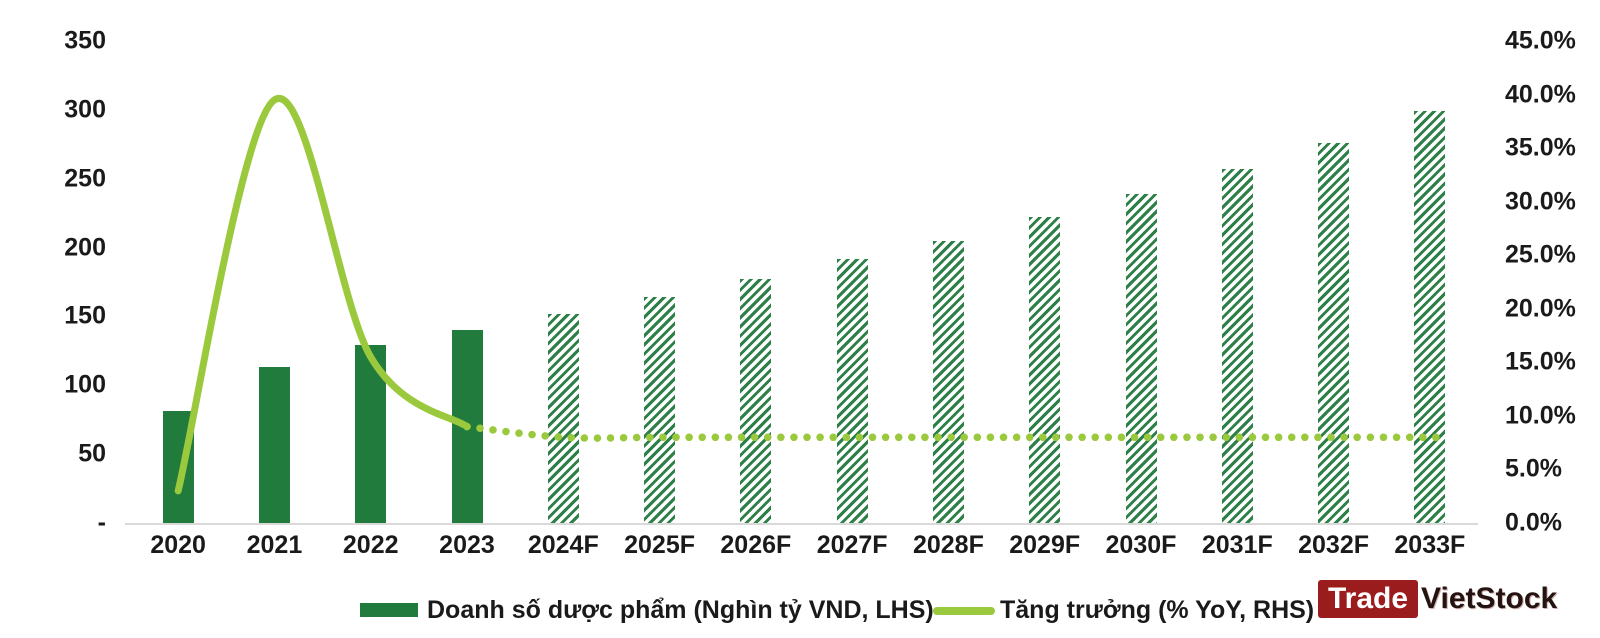 The width and height of the screenshot is (1600, 638). What do you see at coordinates (85, 384) in the screenshot?
I see `y-left-tick-label: 100` at bounding box center [85, 384].